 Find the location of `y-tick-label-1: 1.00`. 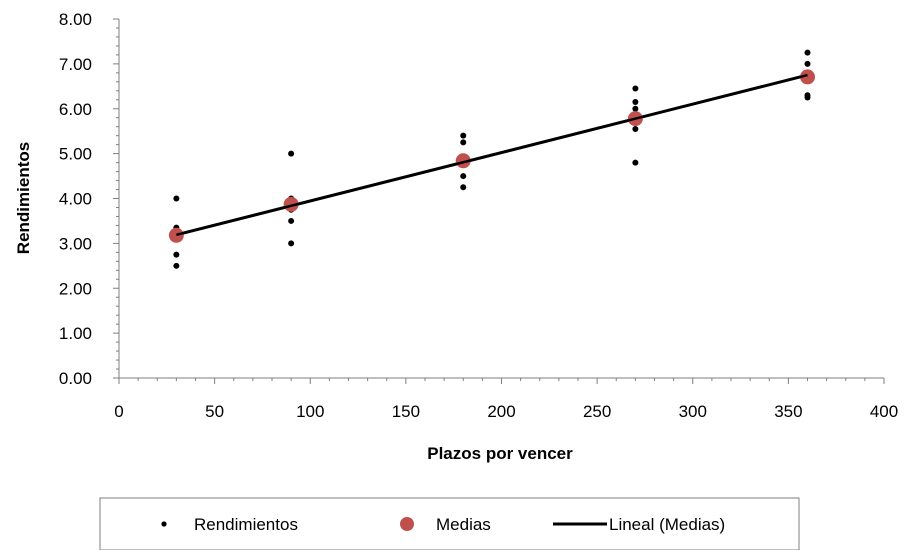

y-tick-label-1: 1.00 is located at coordinates (75, 333).